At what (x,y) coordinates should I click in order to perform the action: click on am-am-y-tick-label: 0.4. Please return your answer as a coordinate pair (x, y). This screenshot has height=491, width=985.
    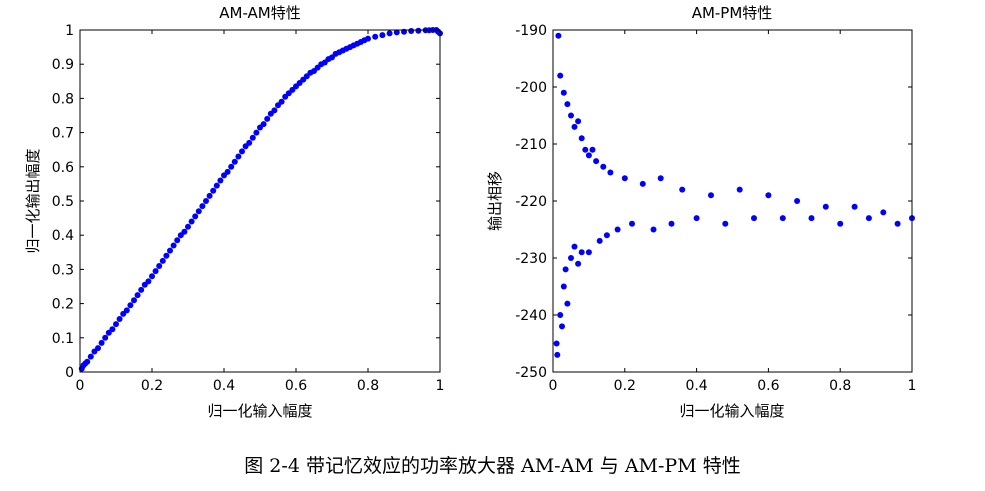
    Looking at the image, I should click on (63, 236).